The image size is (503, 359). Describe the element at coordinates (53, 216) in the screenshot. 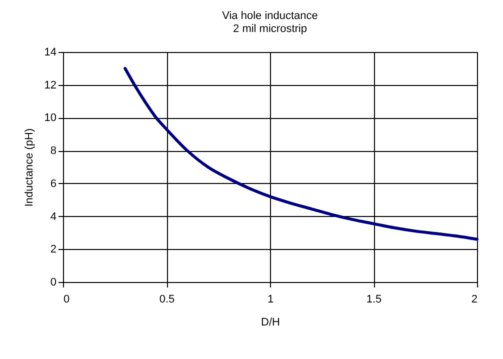

I see `y-tick-label: 4` at that location.